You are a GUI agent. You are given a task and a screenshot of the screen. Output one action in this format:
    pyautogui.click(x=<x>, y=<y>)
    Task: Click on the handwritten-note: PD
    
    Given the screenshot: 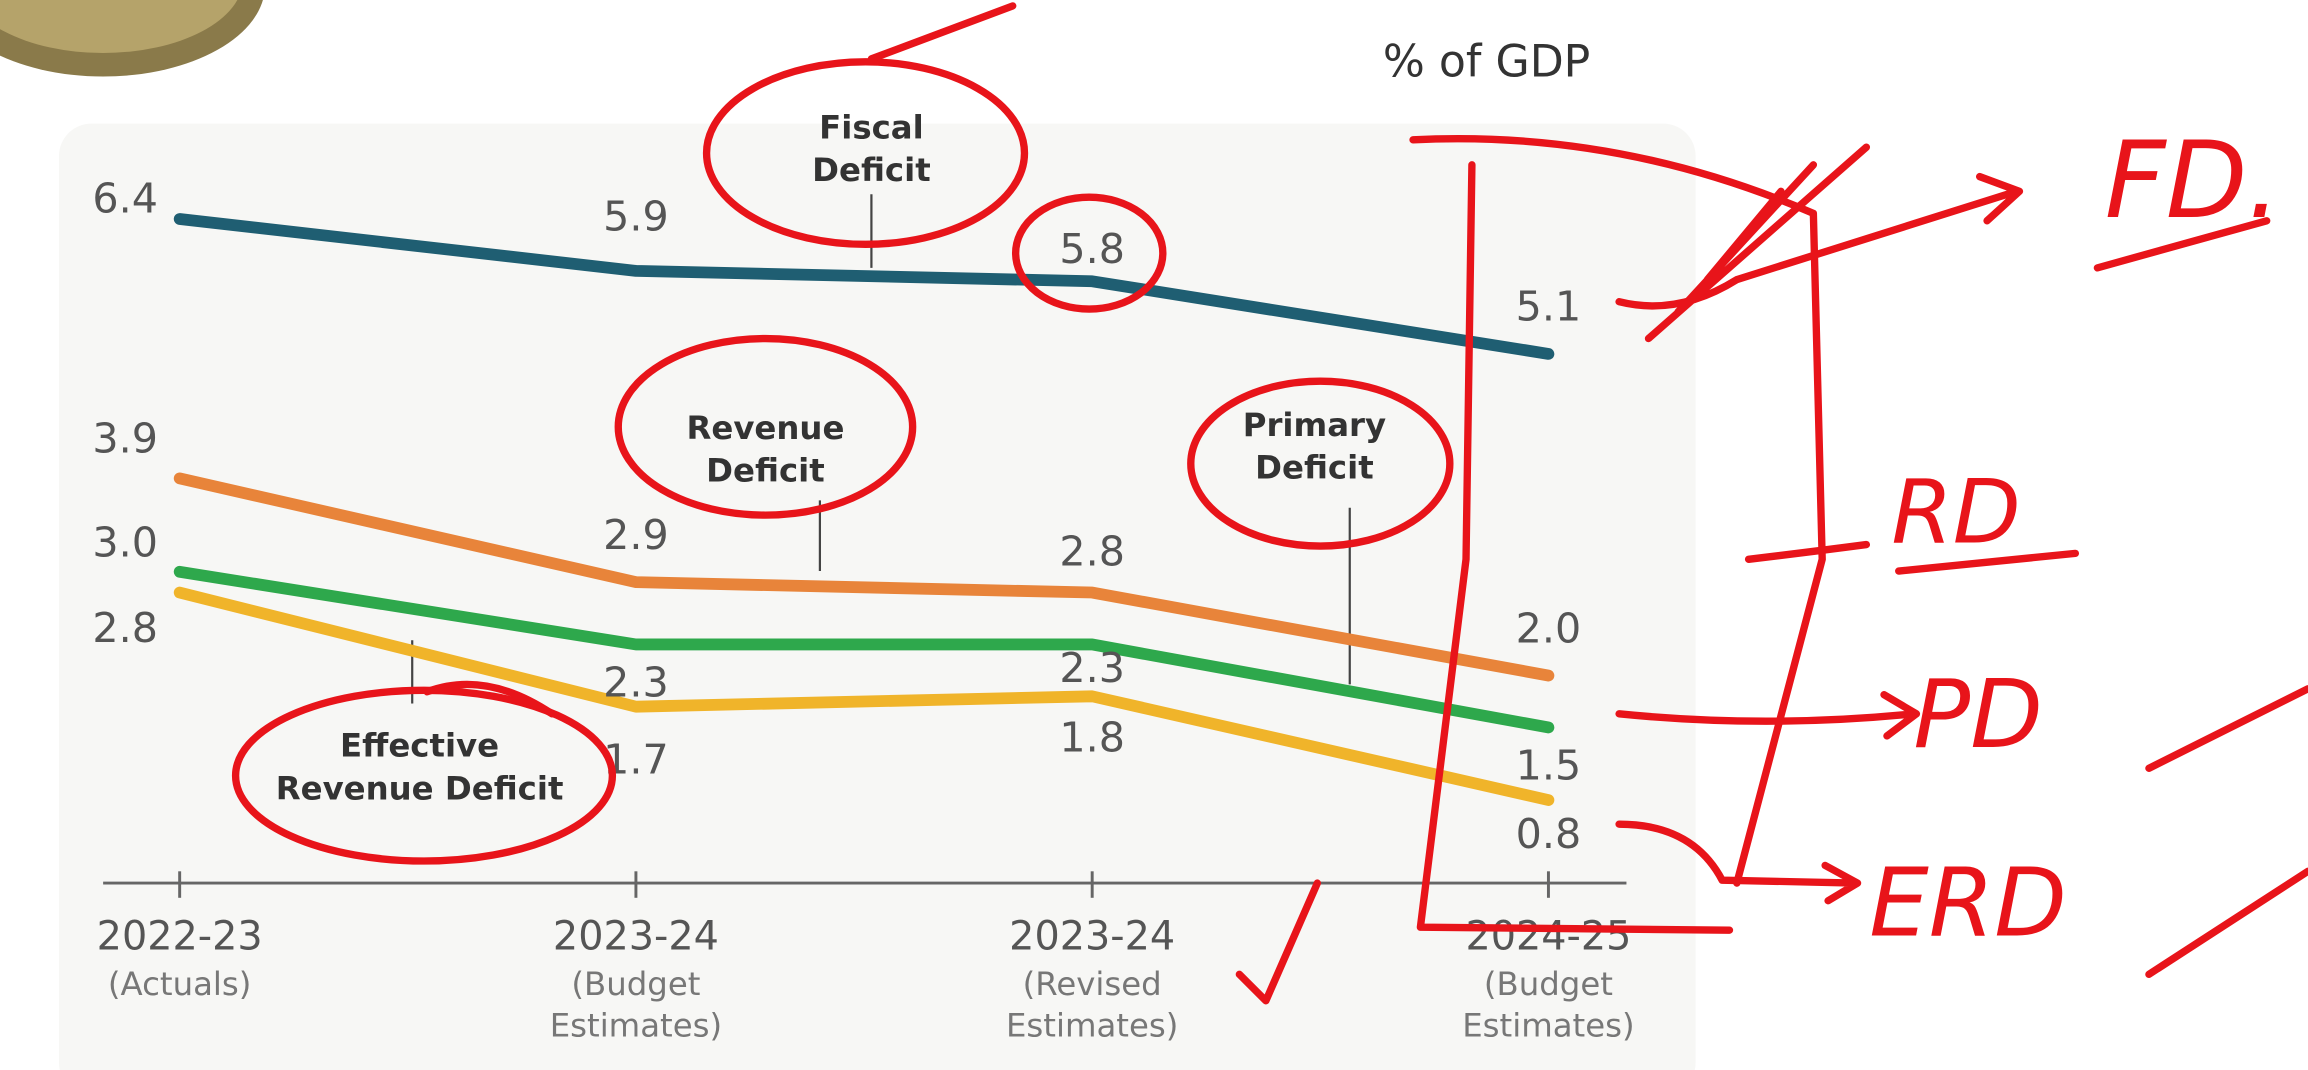 What is the action you would take?
    pyautogui.click(x=1977, y=715)
    